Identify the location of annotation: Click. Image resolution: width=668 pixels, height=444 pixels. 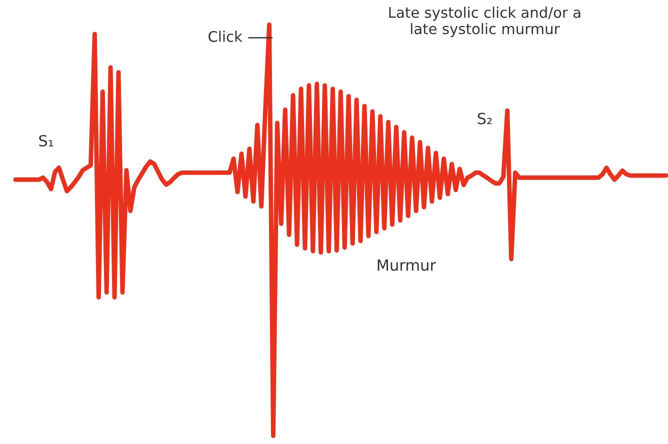
(225, 36).